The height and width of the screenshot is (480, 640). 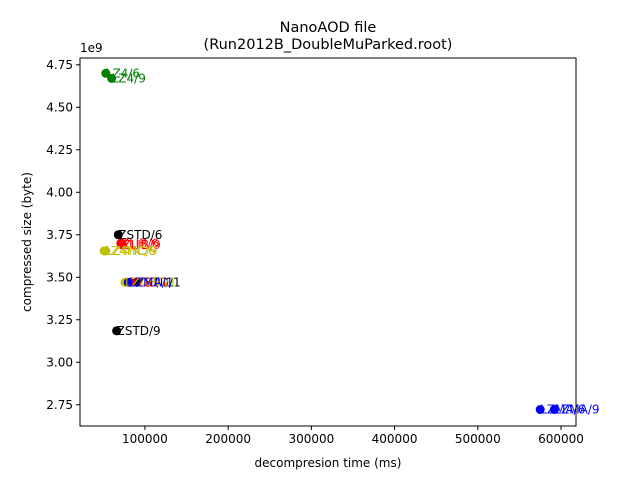 I want to click on point-label: LZ4HC/9, so click(x=132, y=251).